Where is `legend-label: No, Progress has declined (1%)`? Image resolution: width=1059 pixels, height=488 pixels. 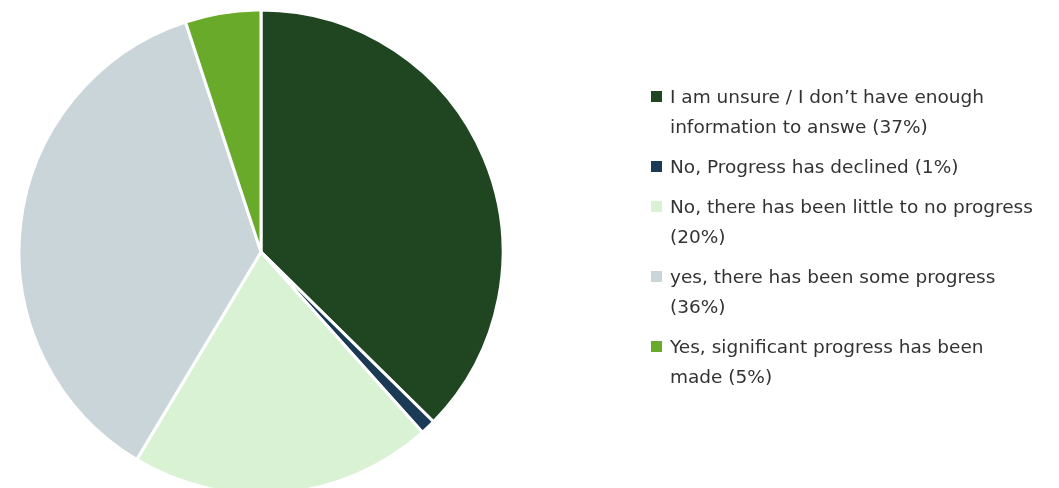 legend-label: No, Progress has declined (1%) is located at coordinates (814, 167).